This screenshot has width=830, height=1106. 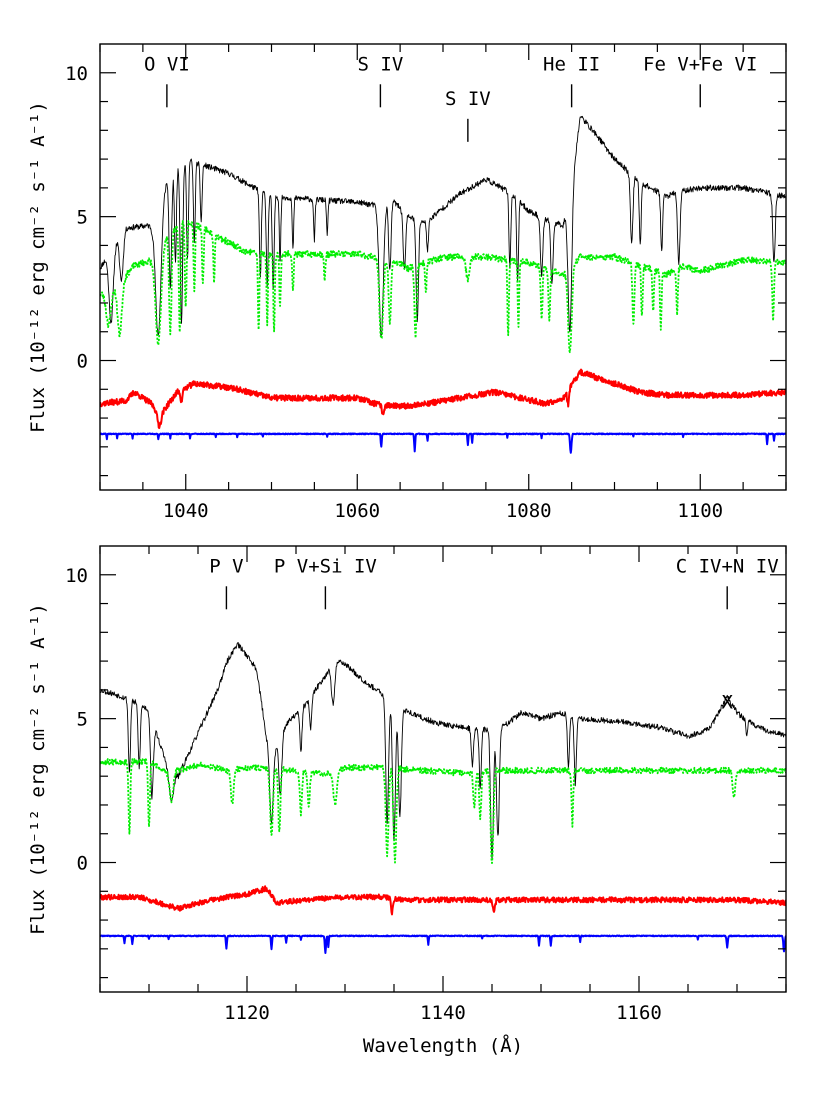 What do you see at coordinates (325, 566) in the screenshot?
I see `annotation-label: P V+Si IV` at bounding box center [325, 566].